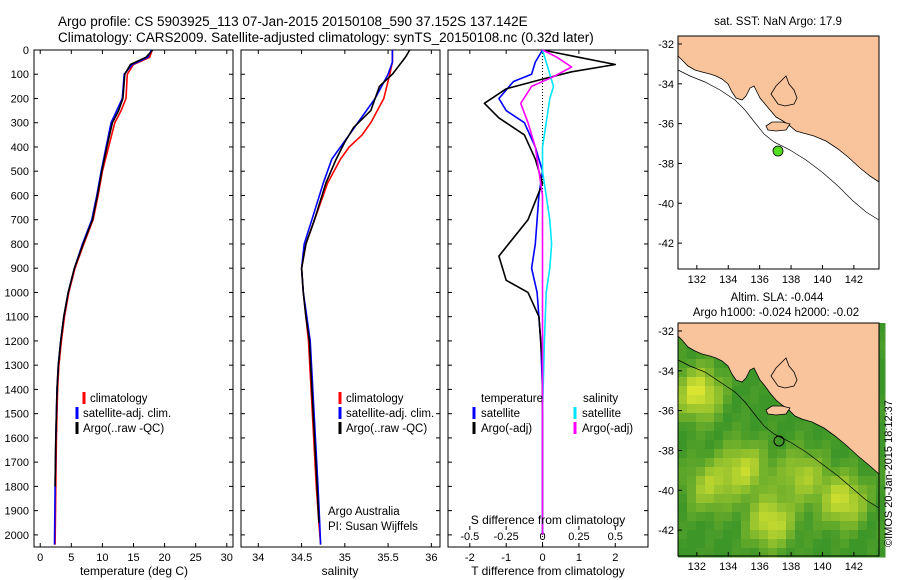  I want to click on legend-label-t-argo: Argo(-adj), so click(506, 429).